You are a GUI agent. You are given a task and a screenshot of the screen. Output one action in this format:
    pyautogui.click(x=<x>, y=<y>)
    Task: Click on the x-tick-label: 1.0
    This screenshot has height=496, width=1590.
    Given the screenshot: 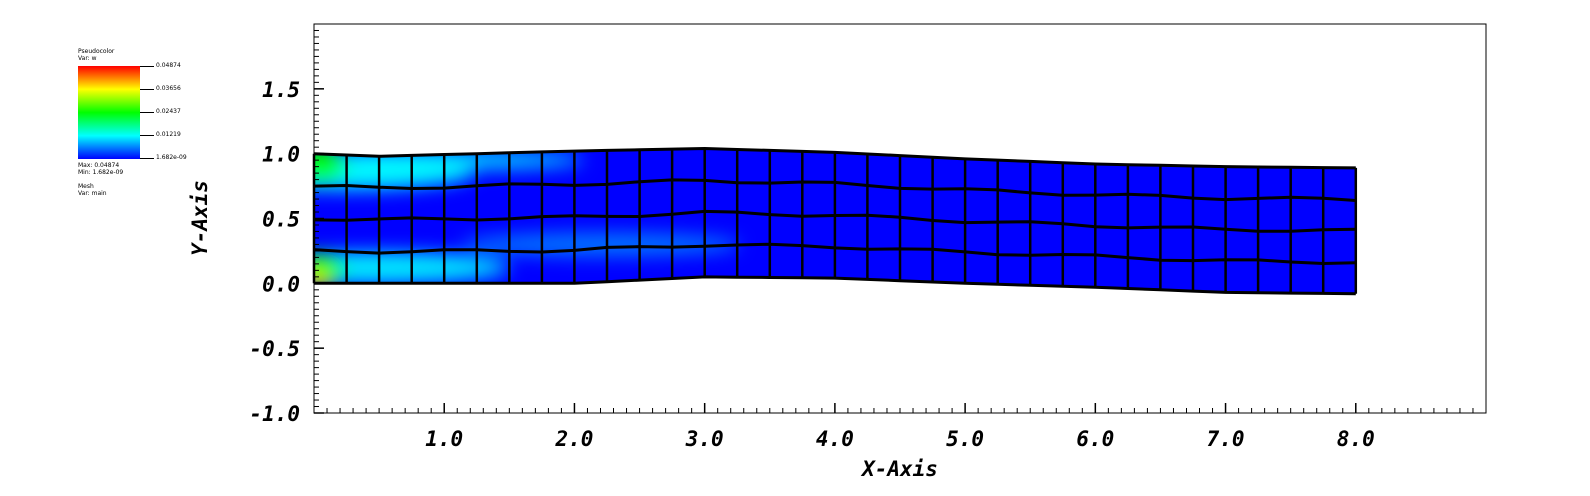 What is the action you would take?
    pyautogui.click(x=444, y=439)
    